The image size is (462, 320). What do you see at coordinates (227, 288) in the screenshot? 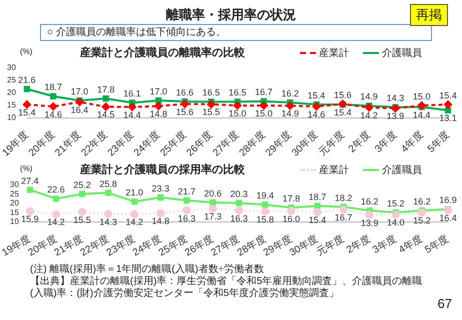
I see `text: 【出典】産業計の離職(採用)率：厚生労働省「令和5年雇用動向調査」、介護職員の離職(入職)率：(財)介護労働安定センター「令和5年度介護労働実態調査」` at bounding box center [227, 288].